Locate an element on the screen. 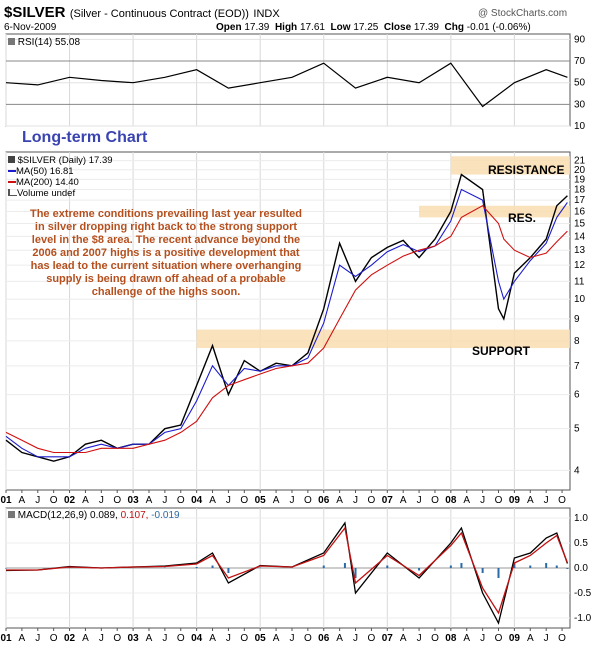 Image resolution: width=598 pixels, height=648 pixels. ma200-swatch is located at coordinates (12, 182).